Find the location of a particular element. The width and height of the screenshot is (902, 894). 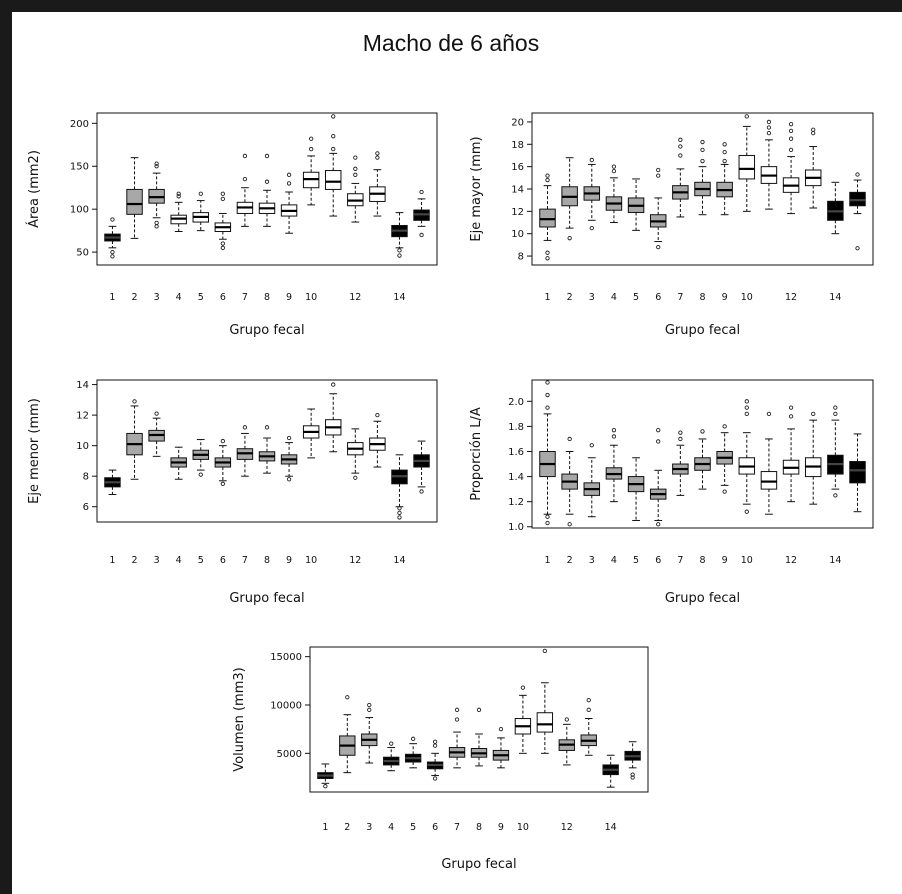

y-tick-label: 12 is located at coordinates (517, 212).